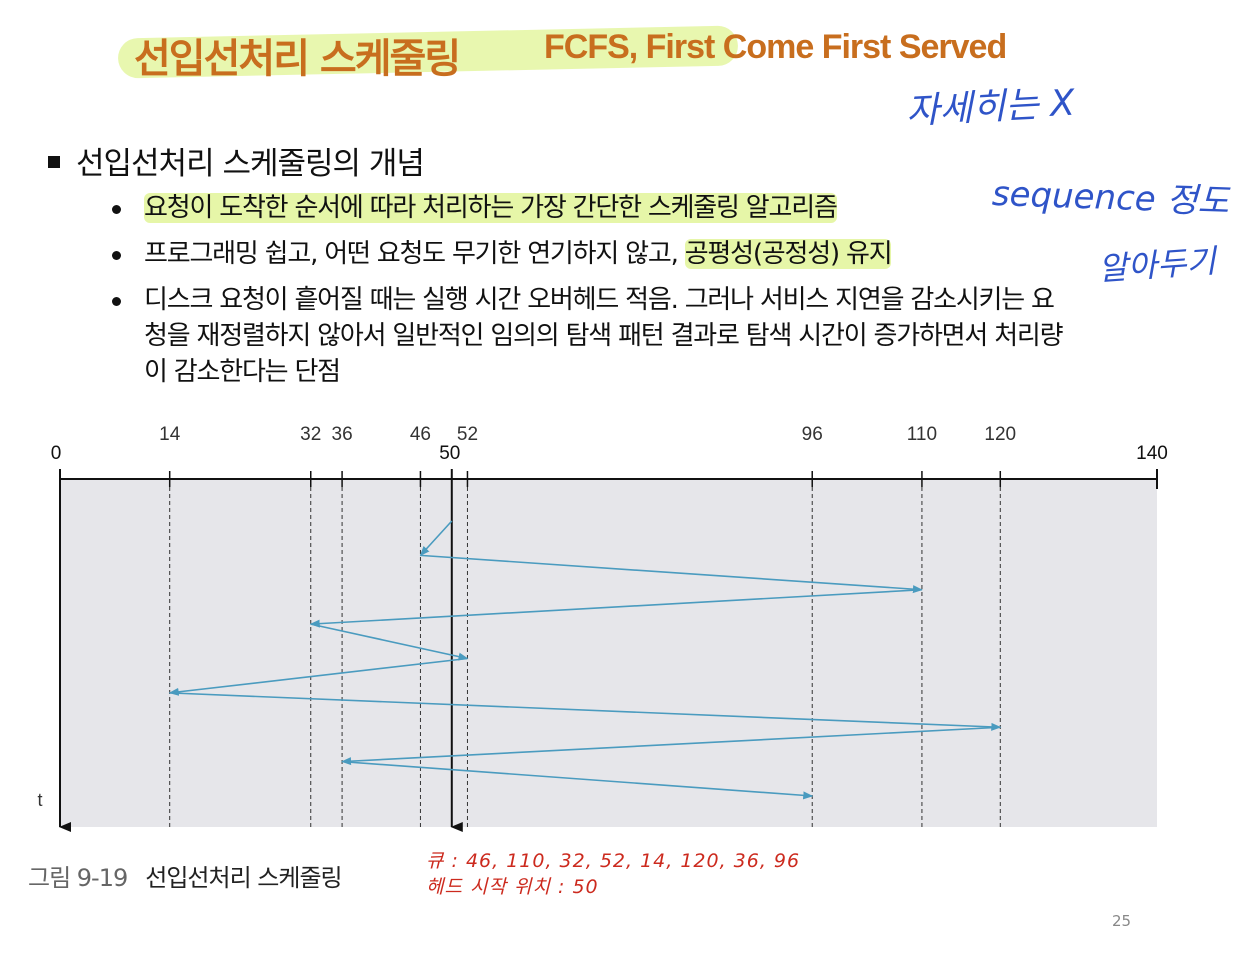 The height and width of the screenshot is (958, 1234). Describe the element at coordinates (491, 208) in the screenshot. I see `bullet-highlighted-text: 요청이 도착한 순서에 따라 처리하는 가장 간단한 스케줄링 알고리즘` at that location.